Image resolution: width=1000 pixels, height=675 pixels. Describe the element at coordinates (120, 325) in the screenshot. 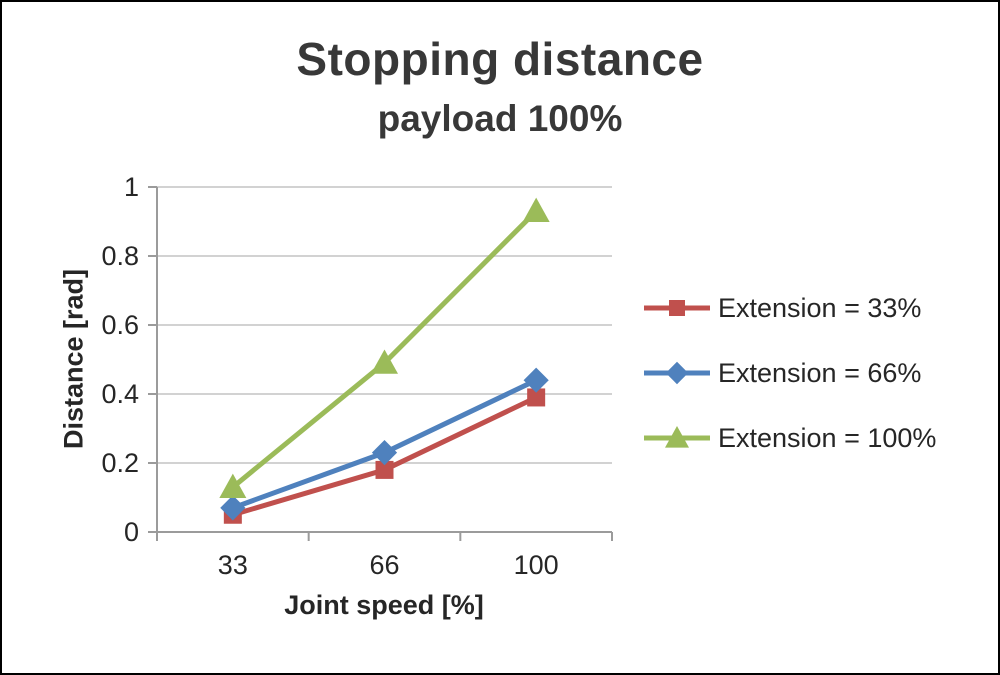

I see `y-tick-label: 0.6` at that location.